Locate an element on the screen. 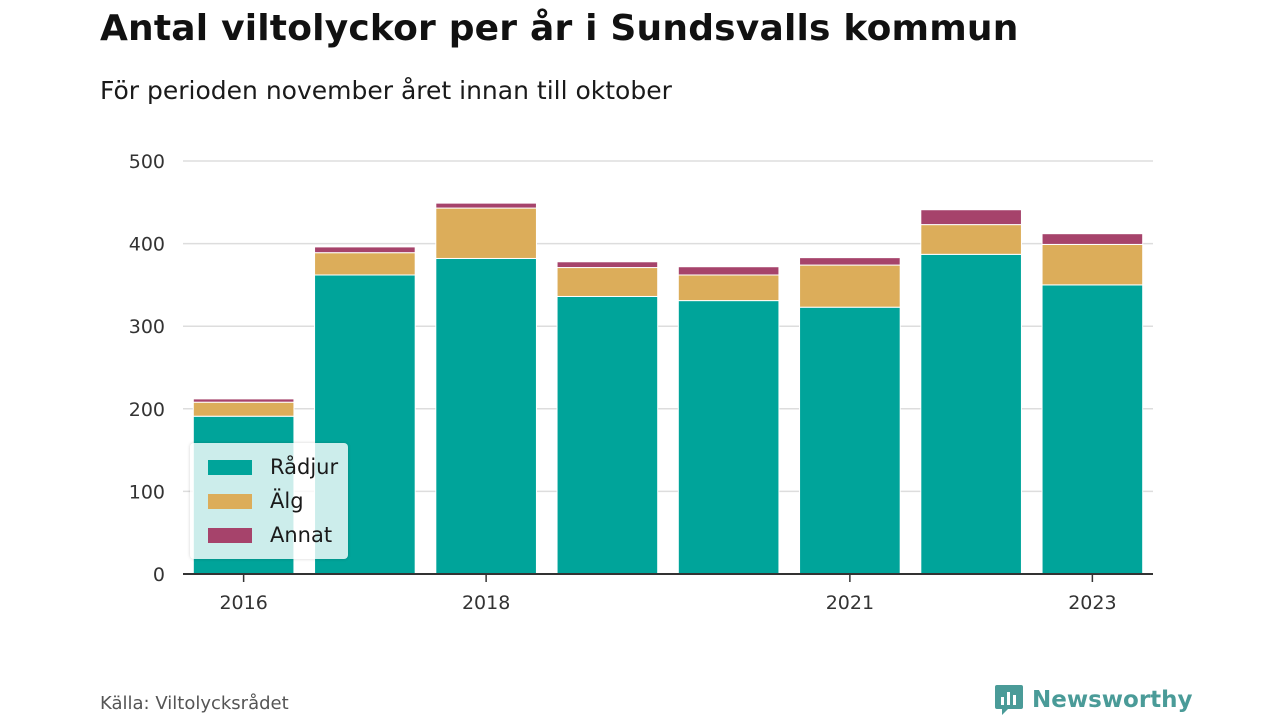 The image size is (1280, 720). bar-segment-annat-2019 is located at coordinates (607, 265).